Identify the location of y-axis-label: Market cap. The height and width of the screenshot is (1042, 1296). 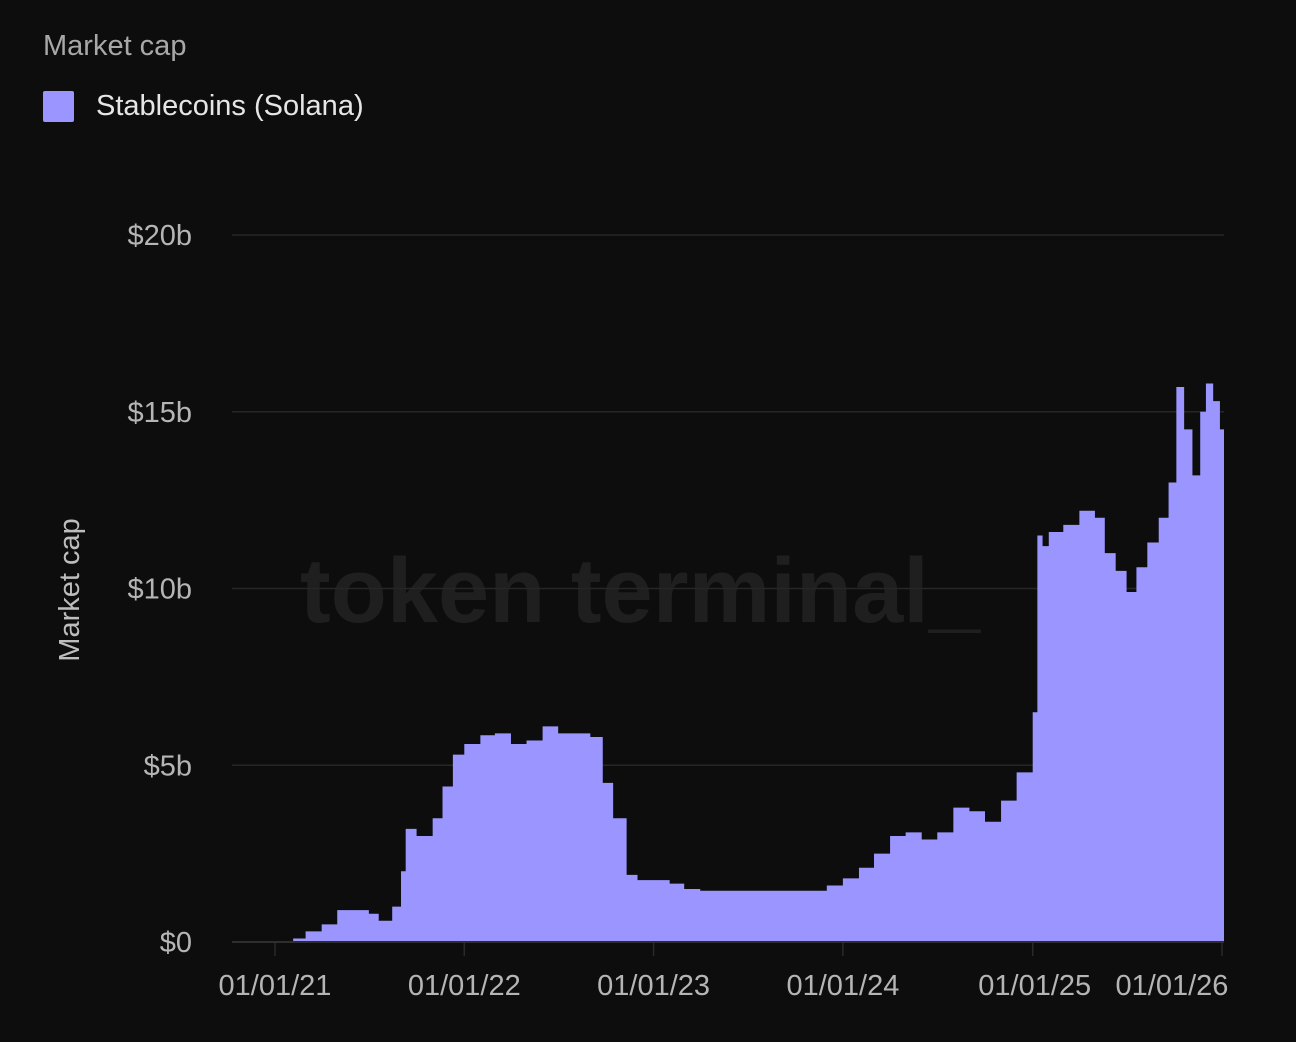
(70, 589).